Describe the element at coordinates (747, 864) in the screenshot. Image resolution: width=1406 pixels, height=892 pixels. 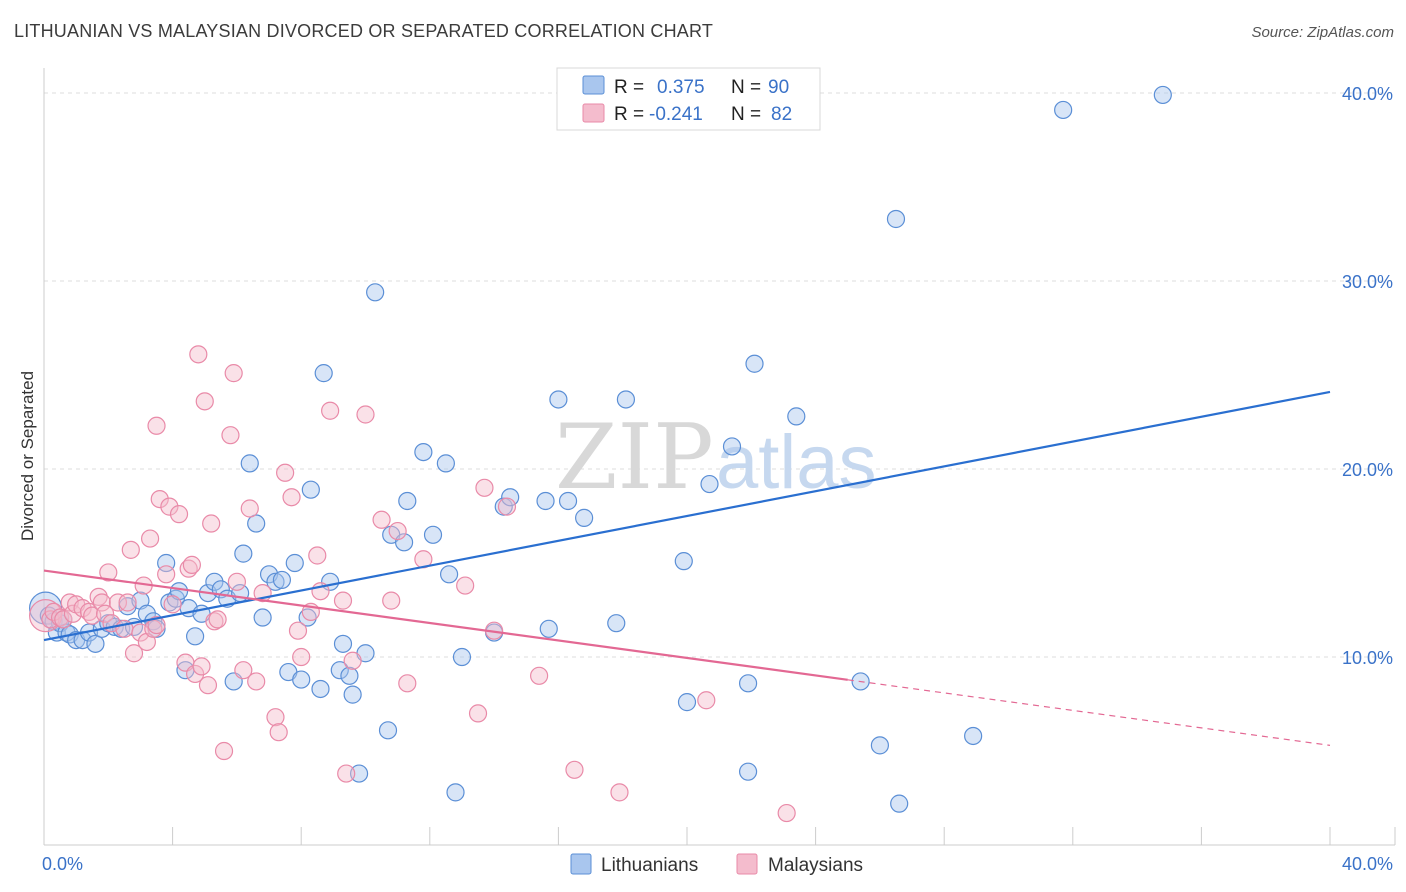
I see `bottom-legend-swatch-malaysians` at that location.